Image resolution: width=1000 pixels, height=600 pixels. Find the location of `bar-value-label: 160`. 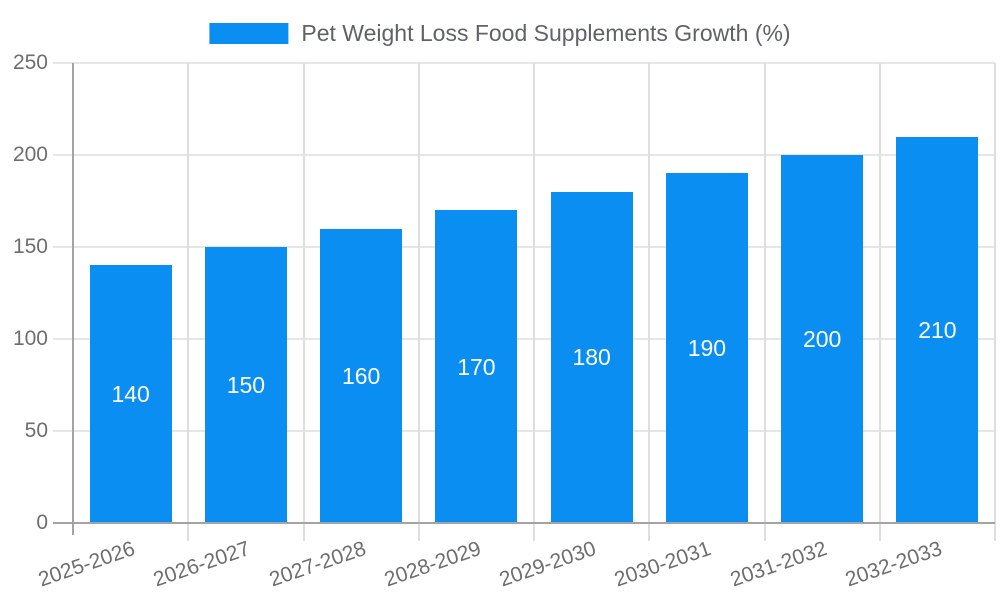

bar-value-label: 160 is located at coordinates (361, 375).